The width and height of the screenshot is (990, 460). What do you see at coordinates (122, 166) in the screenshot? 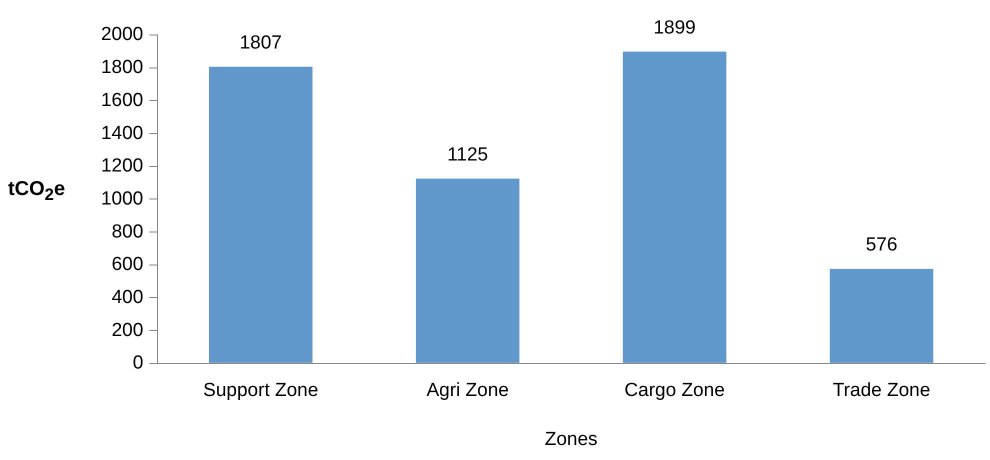
I see `y-tick-label: 1200` at bounding box center [122, 166].